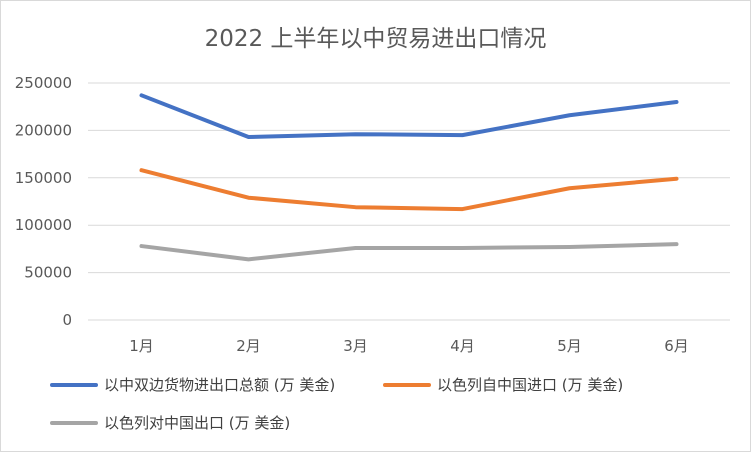  What do you see at coordinates (74, 422) in the screenshot?
I see `legend-swatch-exports` at bounding box center [74, 422].